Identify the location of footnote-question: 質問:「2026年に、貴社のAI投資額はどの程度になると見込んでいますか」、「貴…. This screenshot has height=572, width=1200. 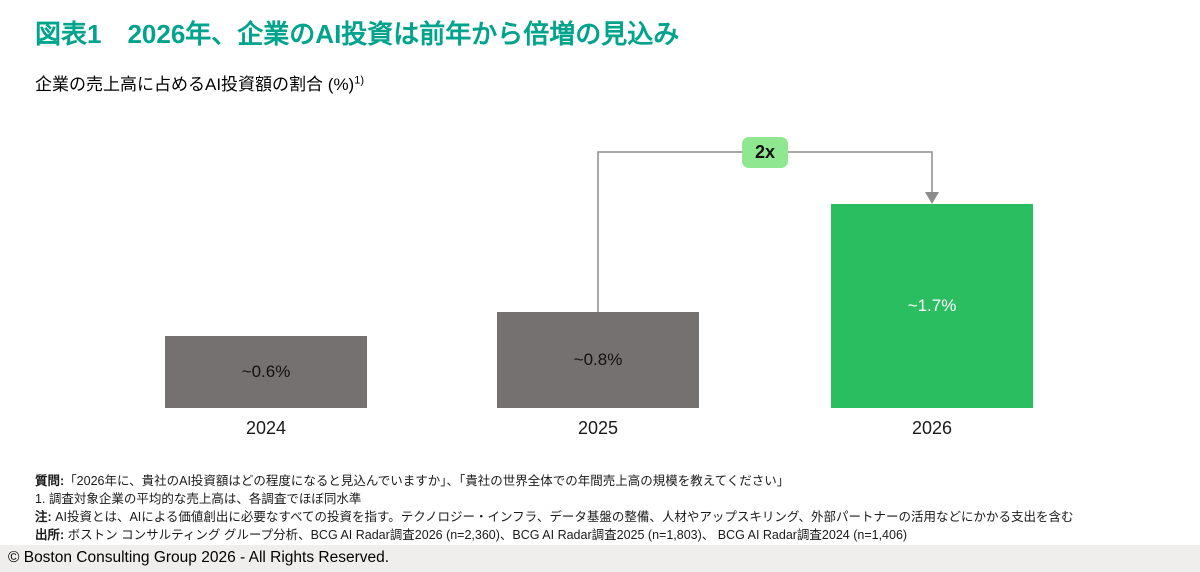
(610, 481).